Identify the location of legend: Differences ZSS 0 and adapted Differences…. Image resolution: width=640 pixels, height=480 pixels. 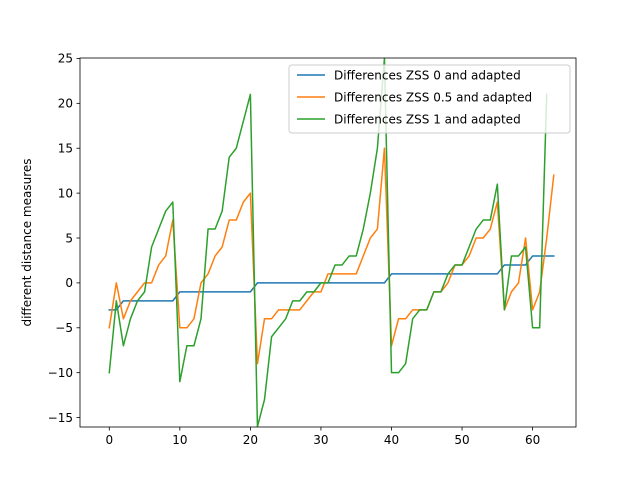
(429, 99).